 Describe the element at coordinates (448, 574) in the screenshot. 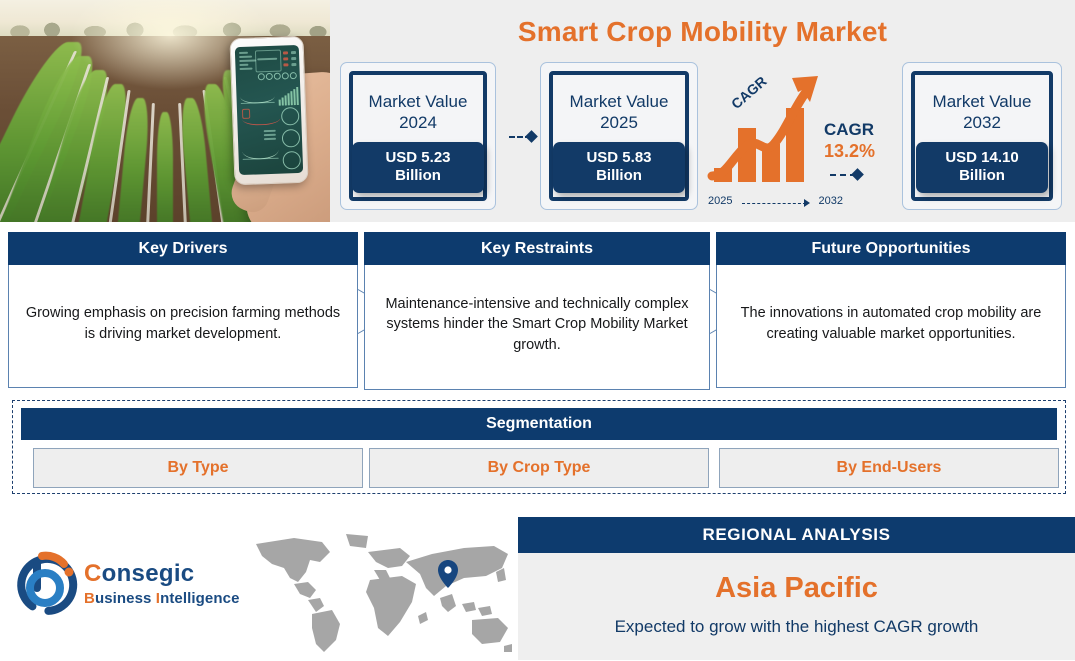

I see `location-pin-icon` at that location.